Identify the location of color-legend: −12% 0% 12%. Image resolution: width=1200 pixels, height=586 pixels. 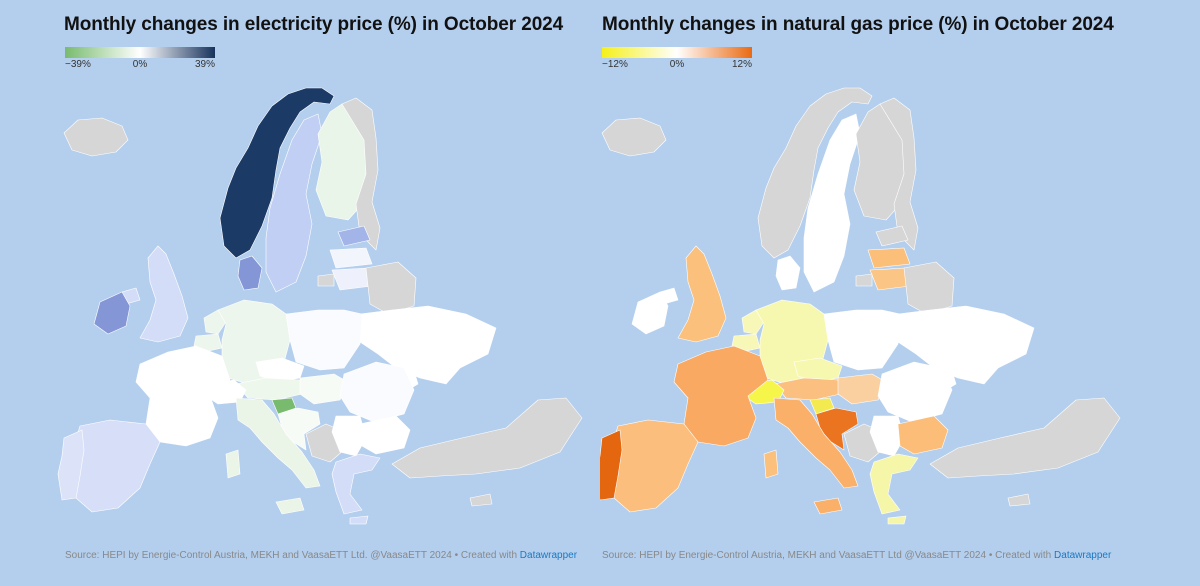
(677, 62).